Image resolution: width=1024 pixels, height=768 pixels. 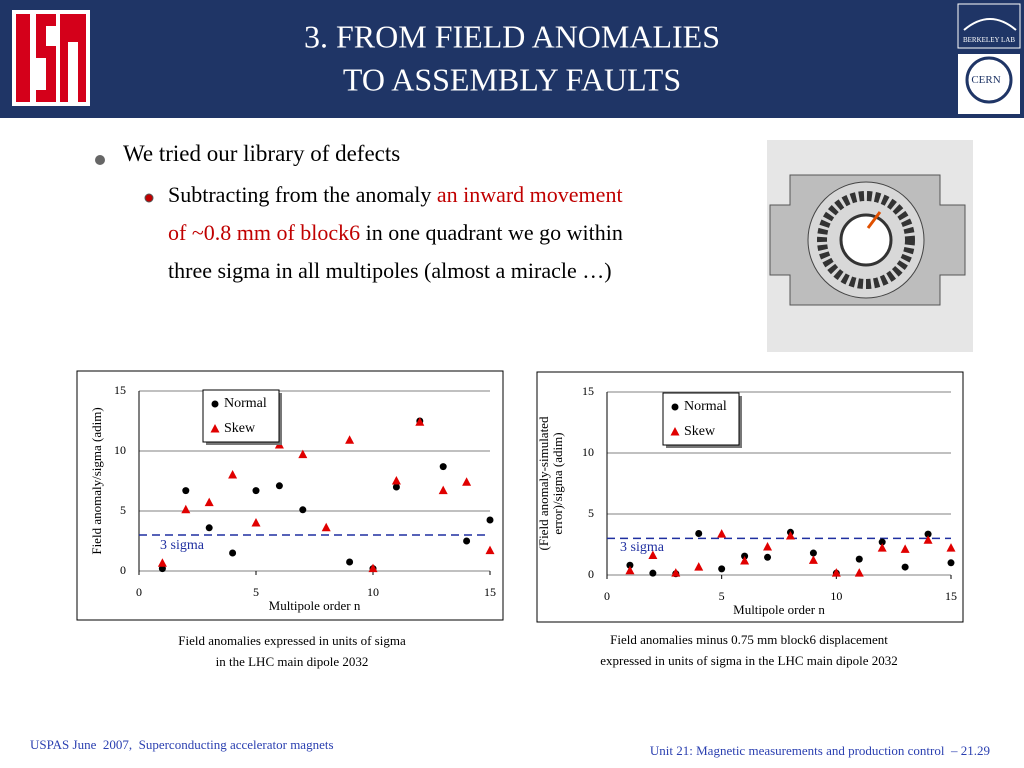 I want to click on magnet-image, so click(x=870, y=246).